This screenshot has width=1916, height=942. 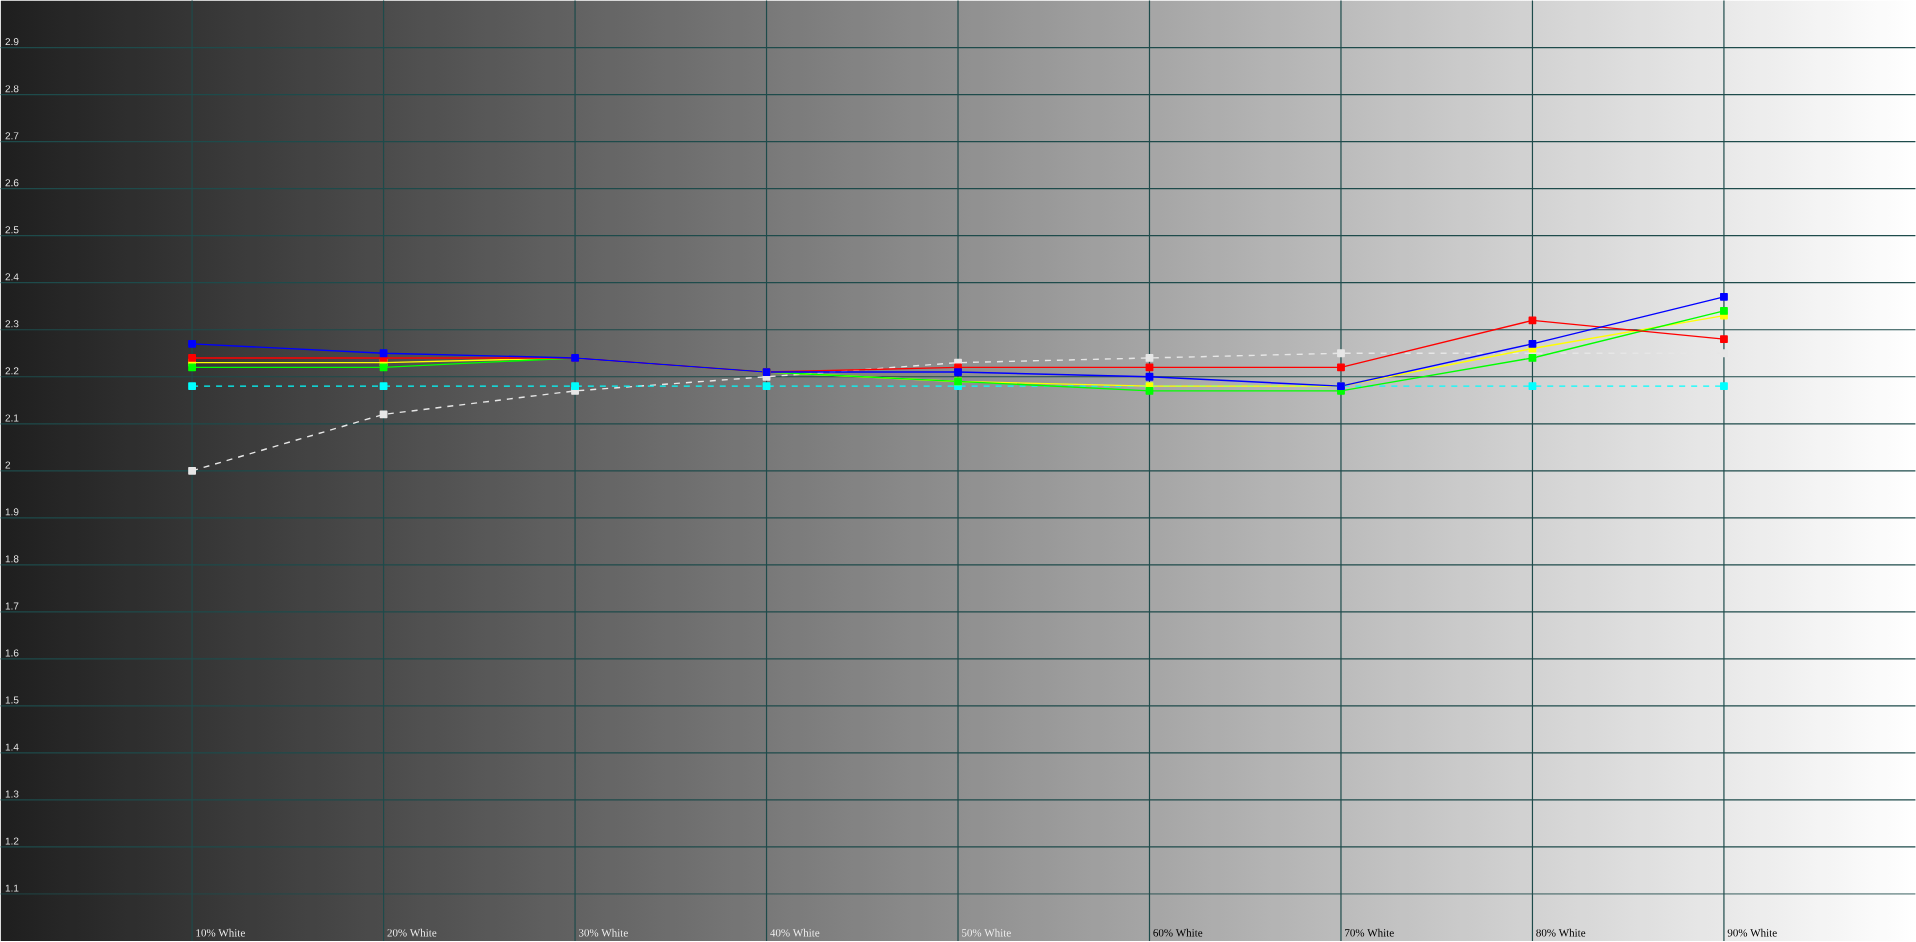 I want to click on y-tick-label: 1.1, so click(x=12, y=888).